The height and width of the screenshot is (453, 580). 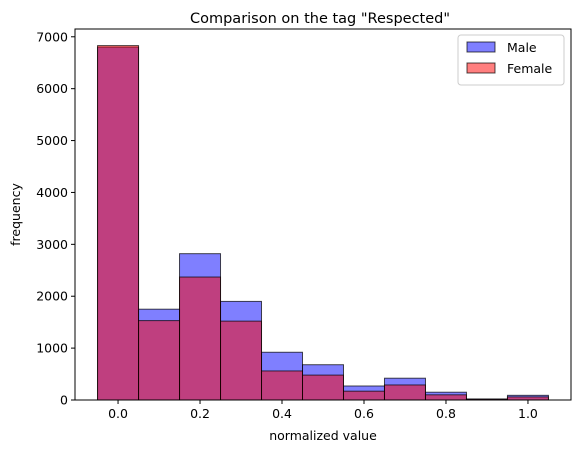 I want to click on y-tick-label: 4000, so click(x=52, y=192).